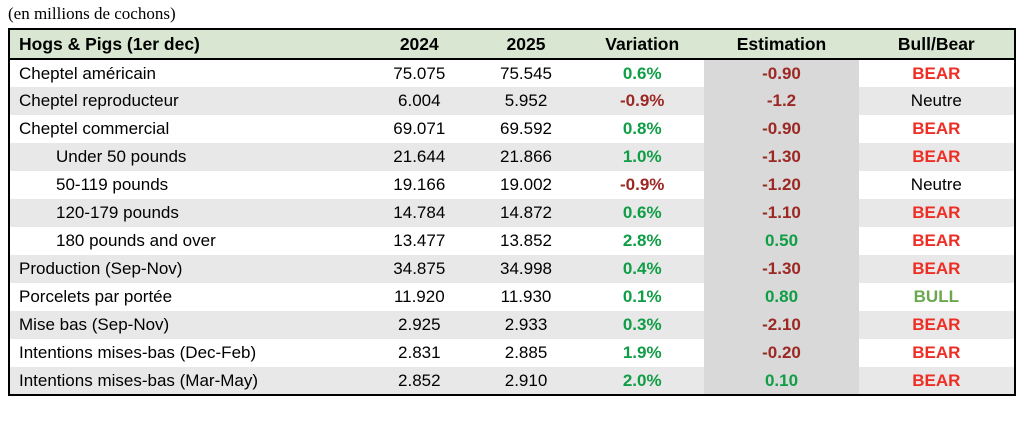  Describe the element at coordinates (642, 296) in the screenshot. I see `variation-value: 0.1%` at that location.